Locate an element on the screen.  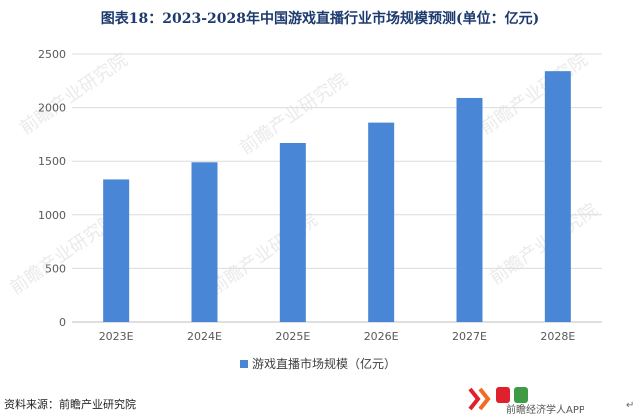
y-tick-label: 500 is located at coordinates (55, 268).